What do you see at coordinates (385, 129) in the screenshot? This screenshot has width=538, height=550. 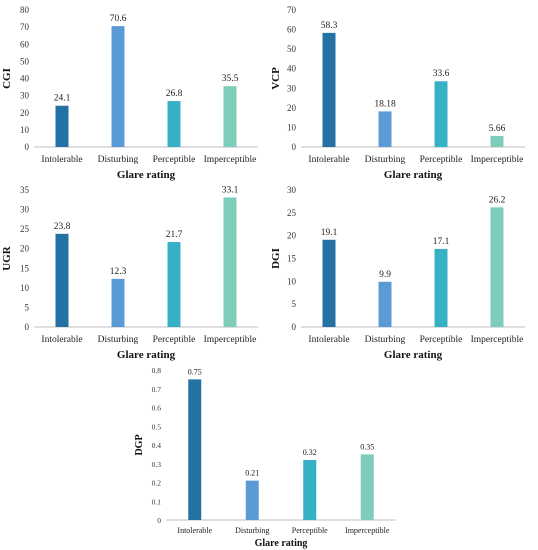 I see `vcp-bar-disturbing` at bounding box center [385, 129].